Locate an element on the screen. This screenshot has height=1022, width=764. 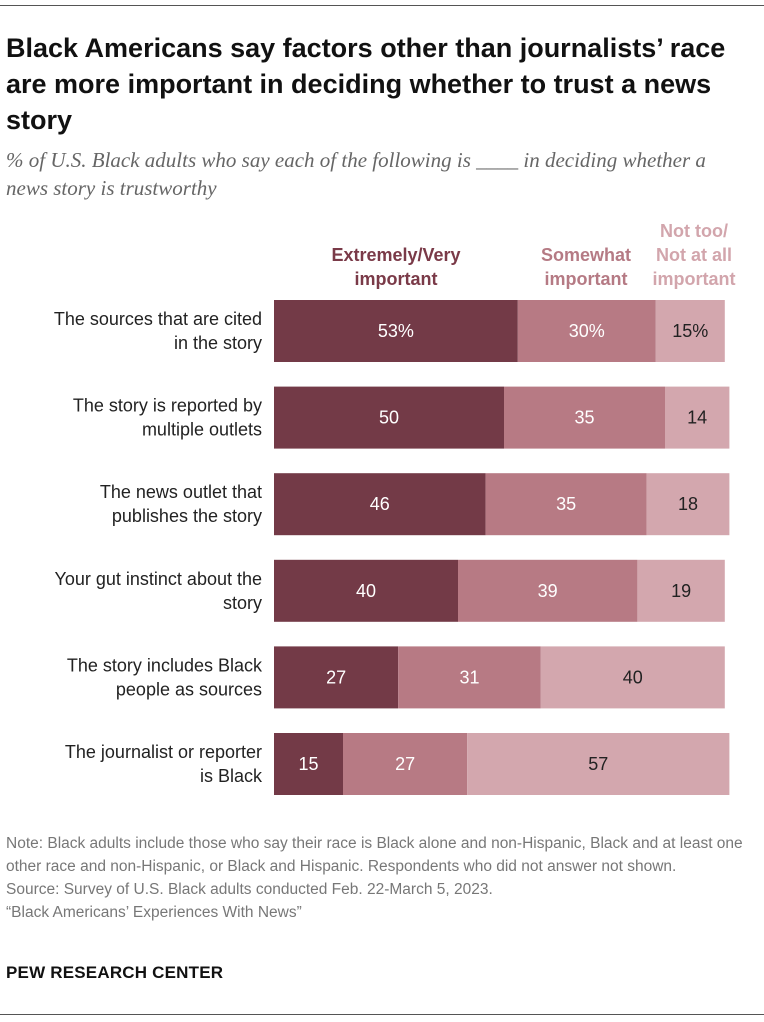
value-label-sources-cited-series-2: 30% is located at coordinates (587, 331).